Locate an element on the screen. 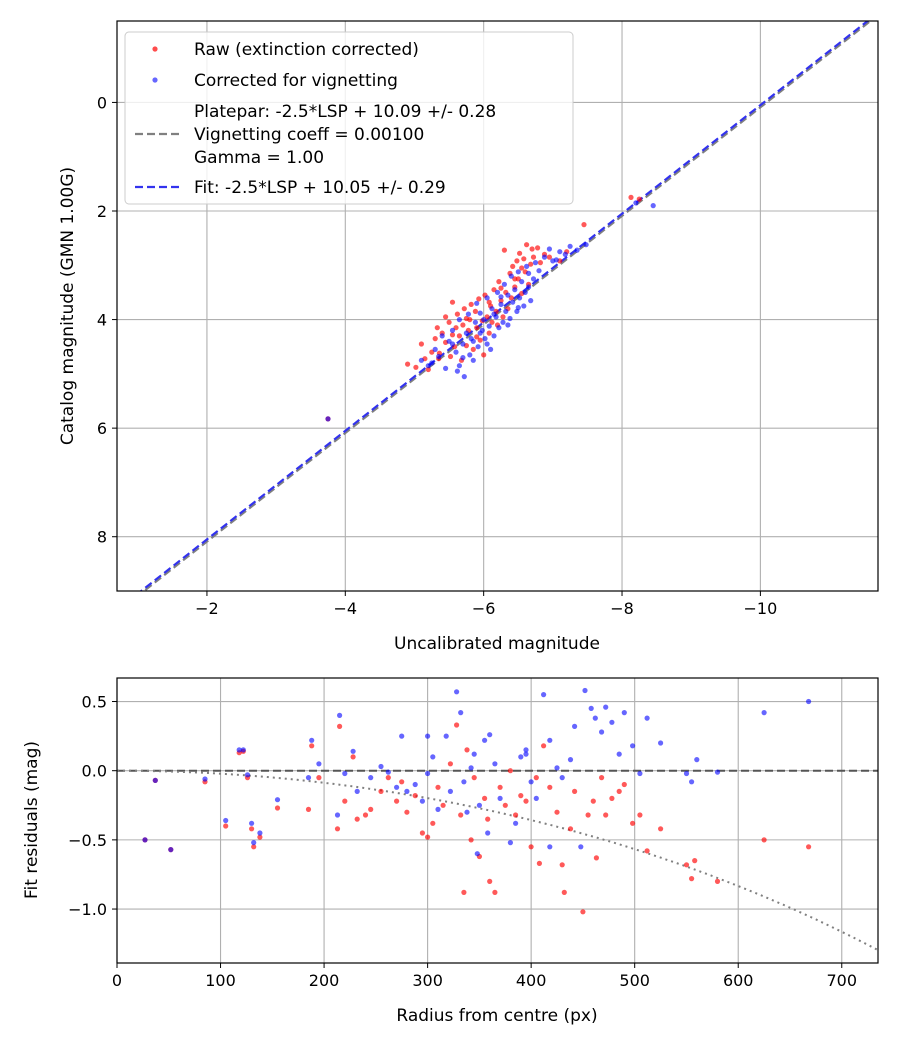 The height and width of the screenshot is (1050, 900). y-tick-label: 6 is located at coordinates (102, 428).